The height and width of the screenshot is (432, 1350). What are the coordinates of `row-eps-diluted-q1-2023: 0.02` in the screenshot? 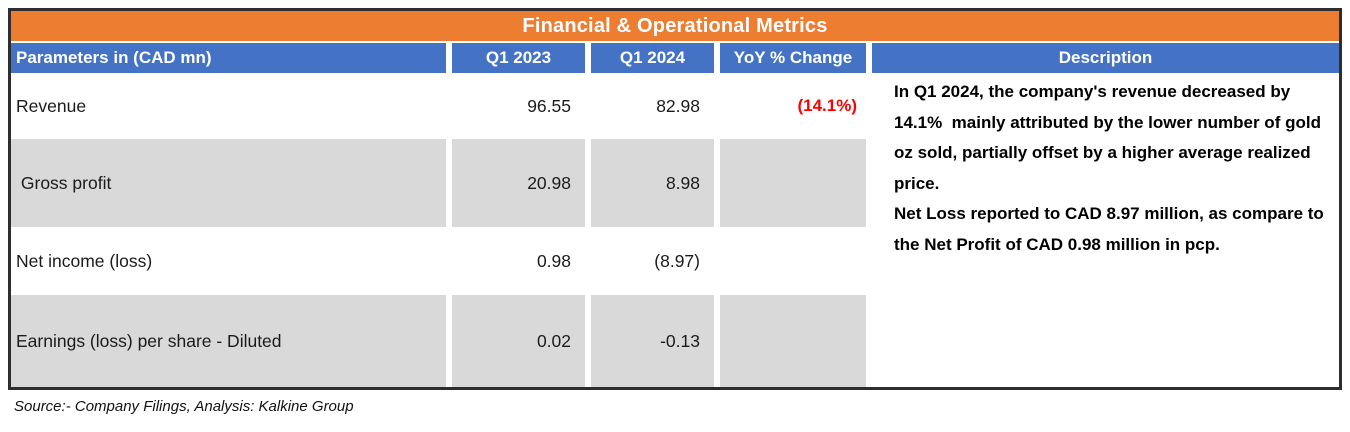 It's located at (518, 341).